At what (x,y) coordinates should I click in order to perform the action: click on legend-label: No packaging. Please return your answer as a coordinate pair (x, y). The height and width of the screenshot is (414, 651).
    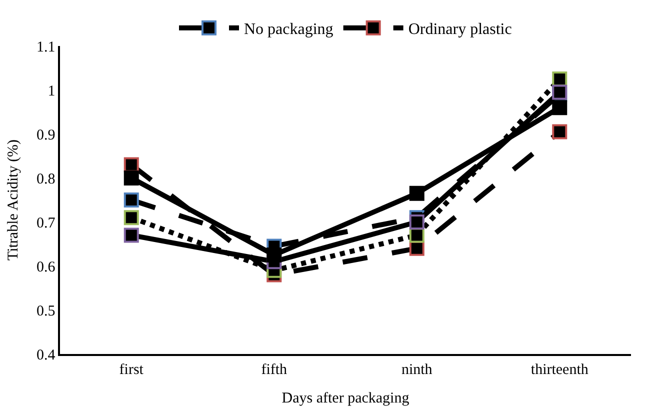
    Looking at the image, I should click on (289, 29).